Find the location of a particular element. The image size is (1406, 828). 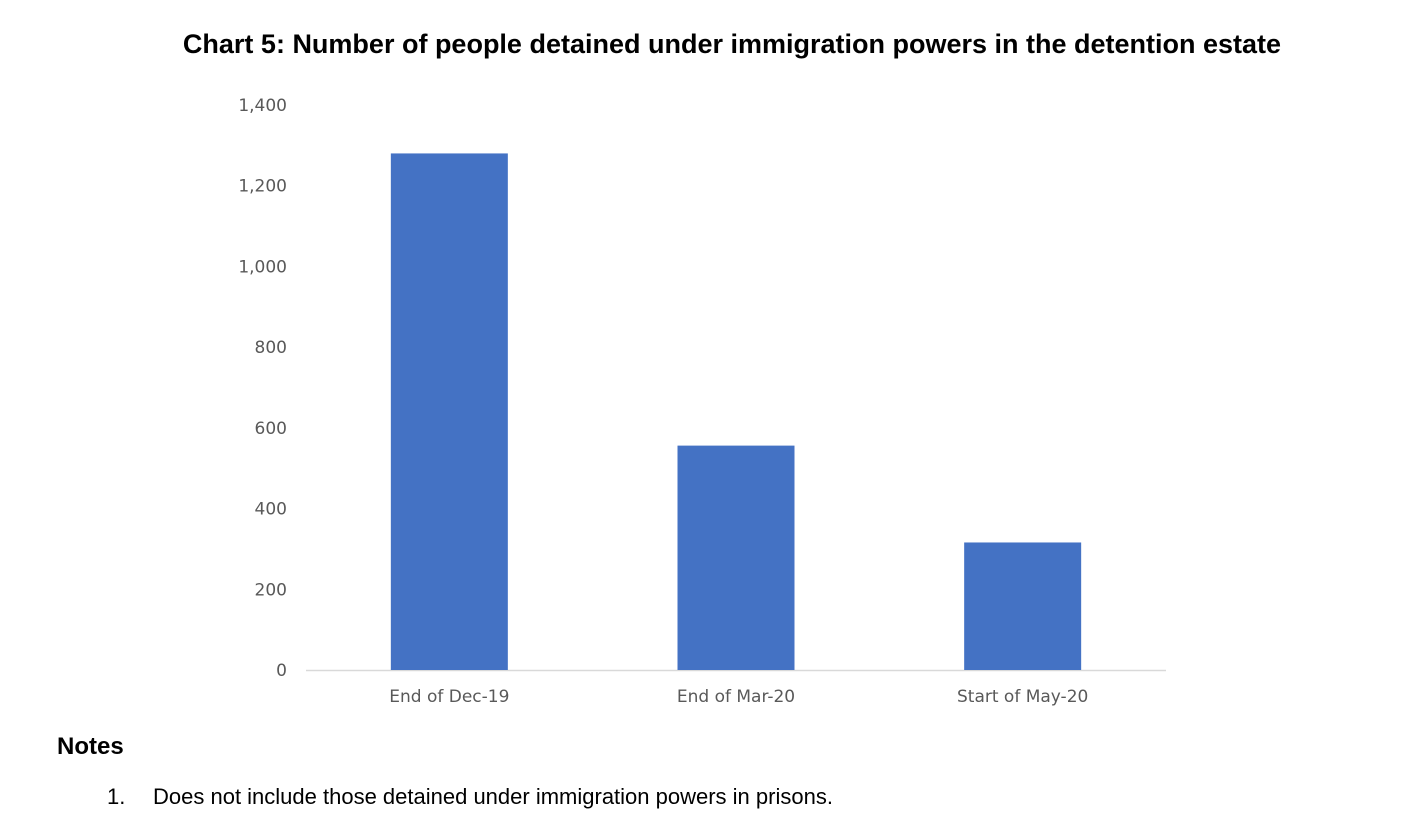

y-tick-label: 0 is located at coordinates (281, 671).